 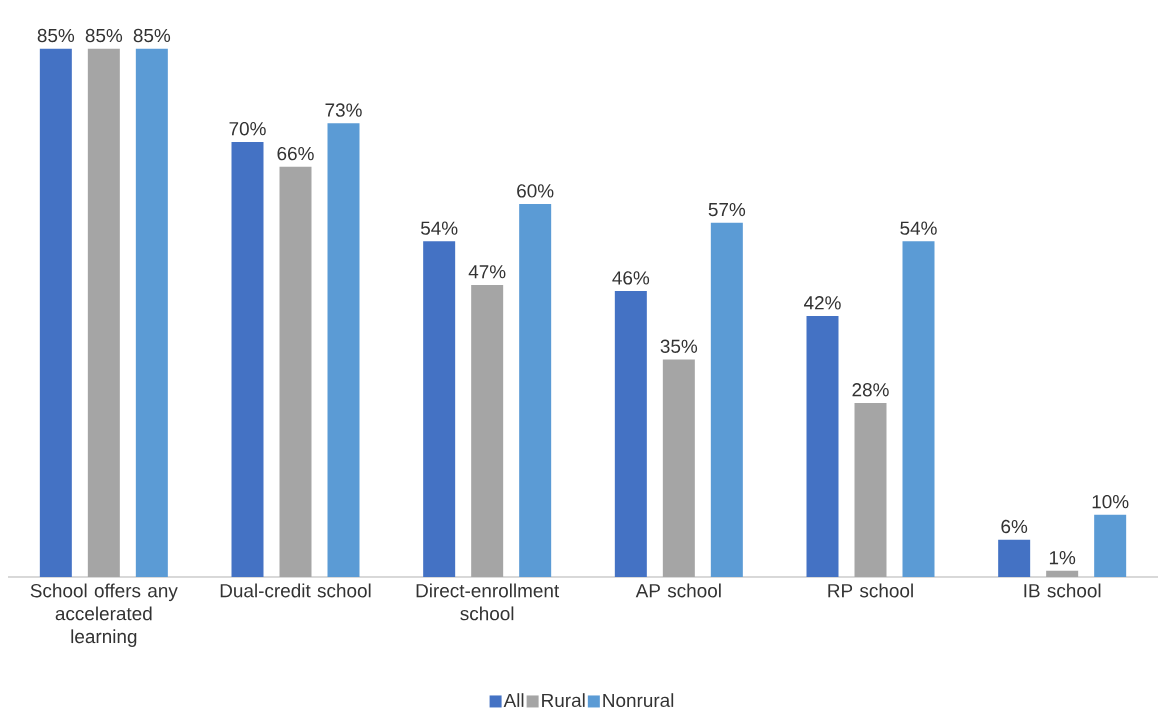 What do you see at coordinates (822, 303) in the screenshot?
I see `data-label: 42%` at bounding box center [822, 303].